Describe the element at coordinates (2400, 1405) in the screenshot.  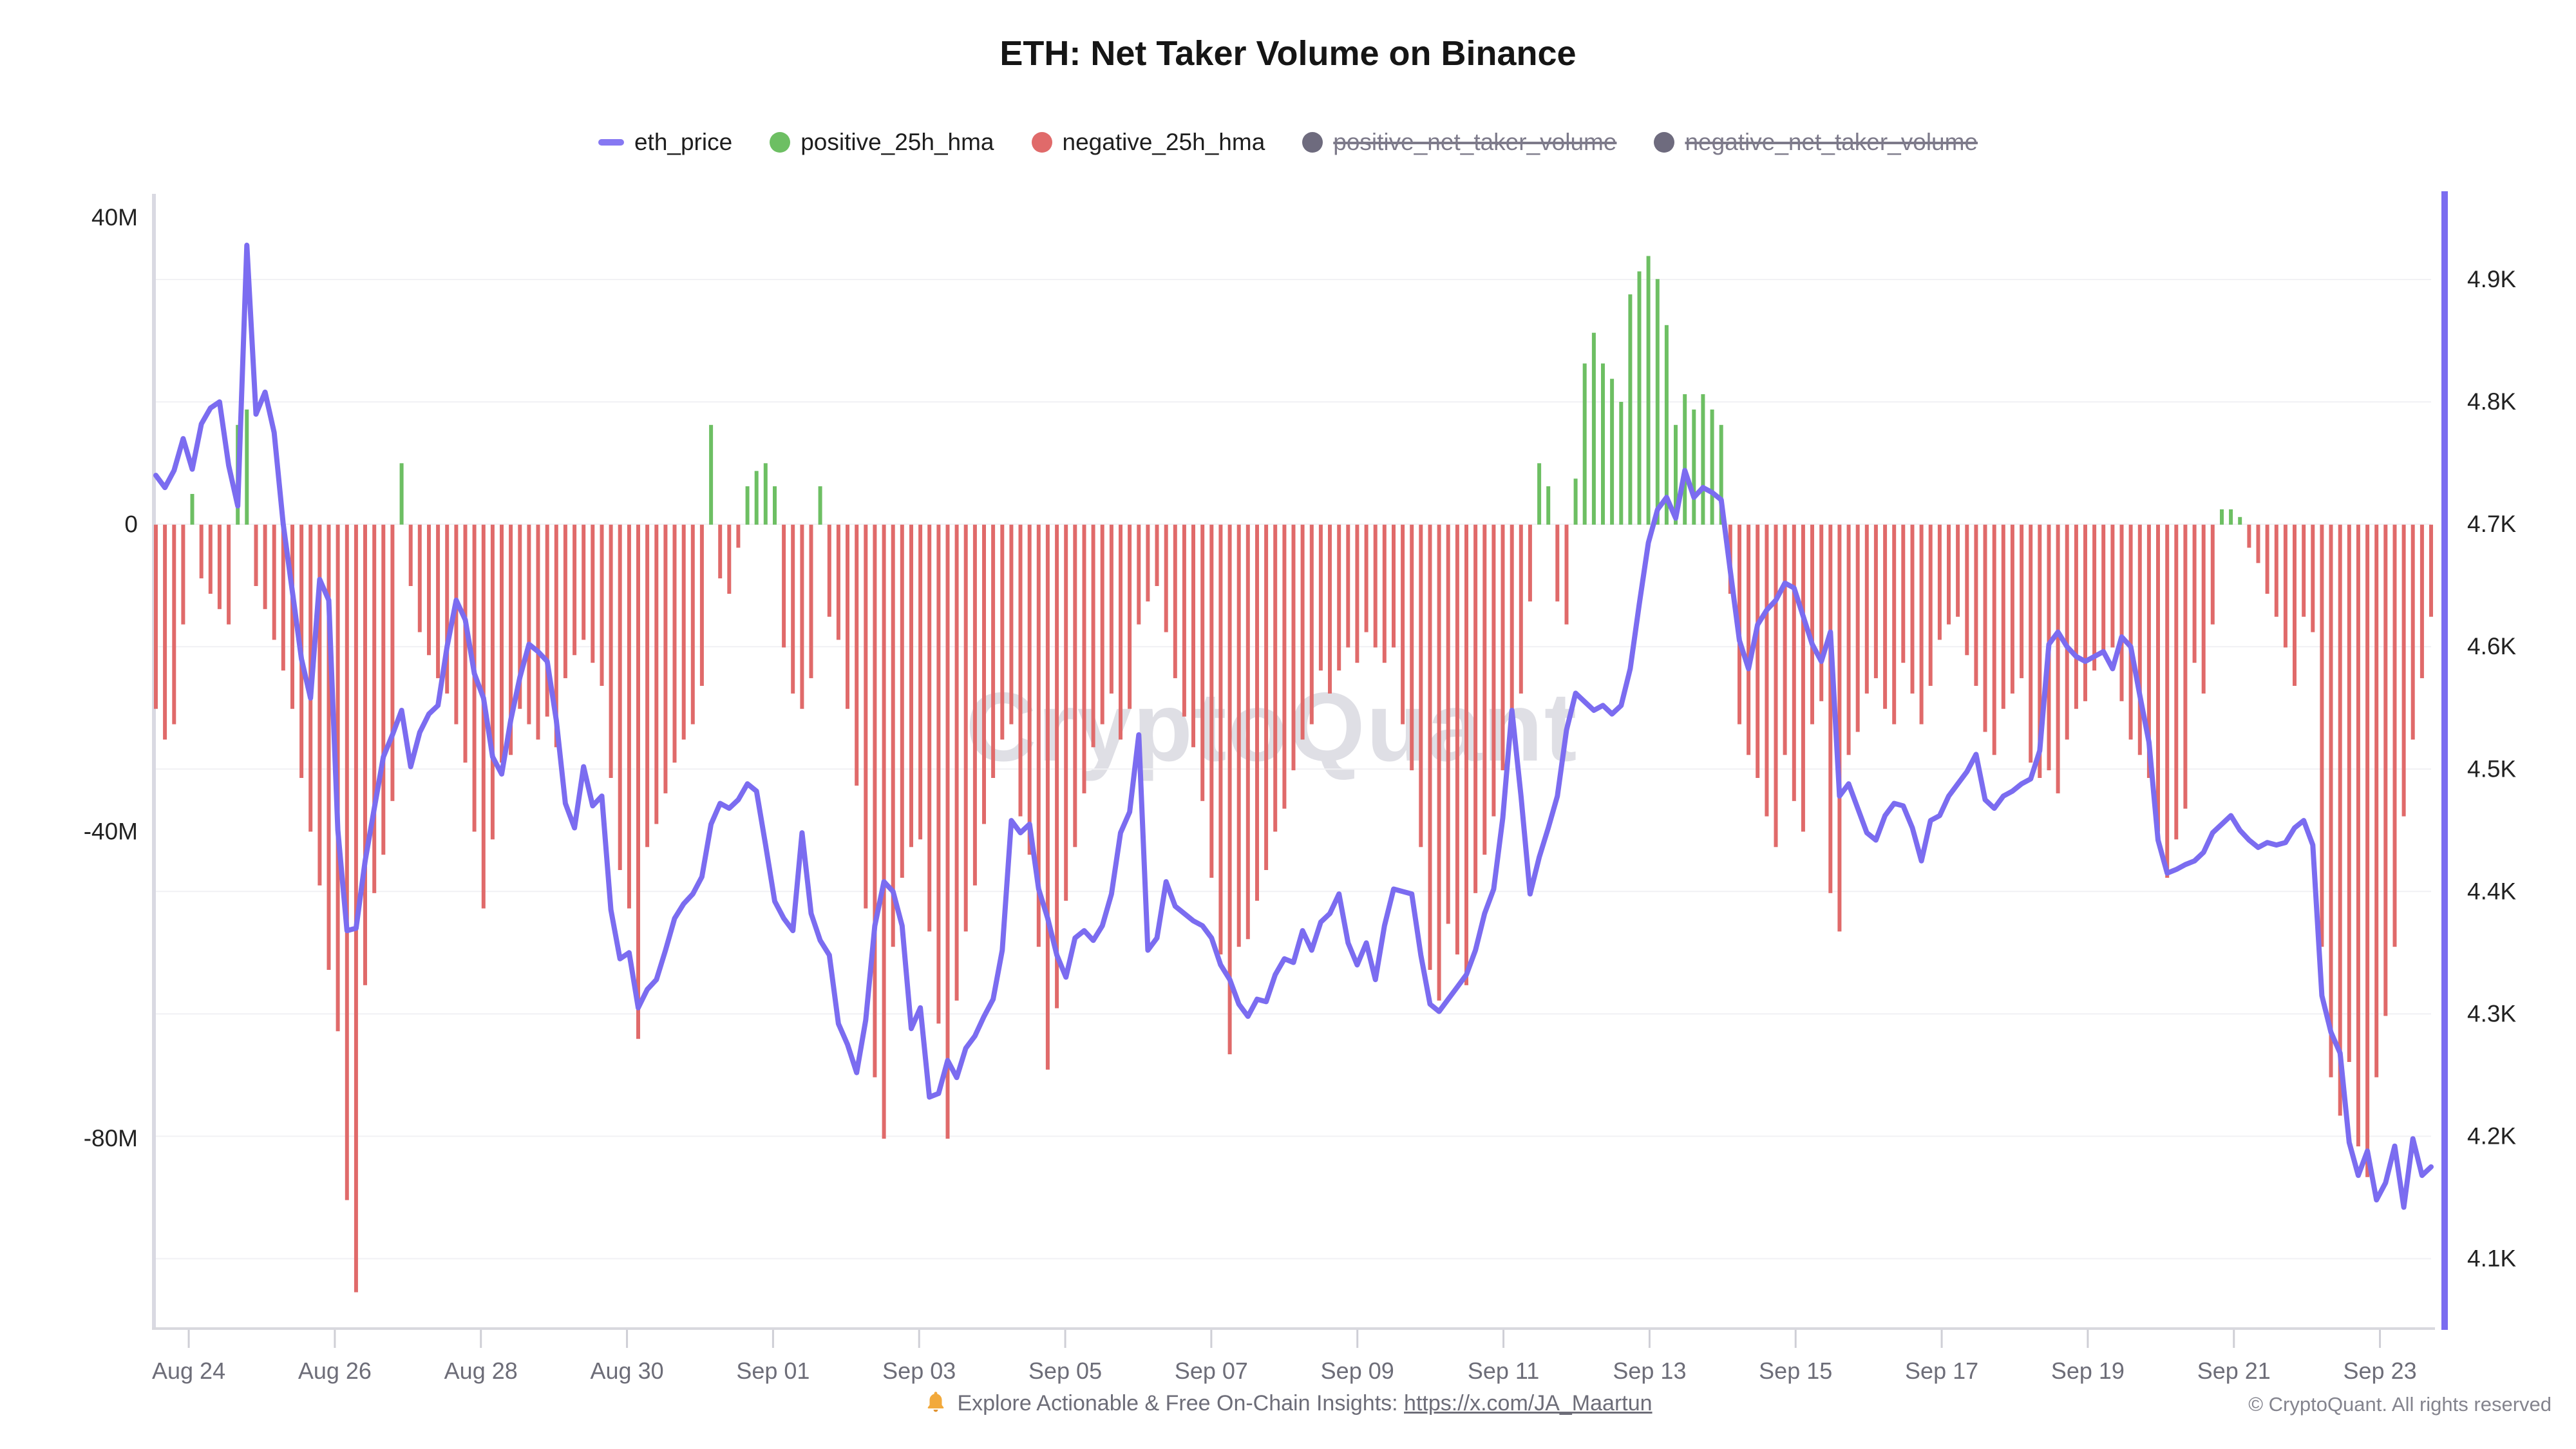
I see `copyright: © CryptoQuant. All rights reserved` at that location.